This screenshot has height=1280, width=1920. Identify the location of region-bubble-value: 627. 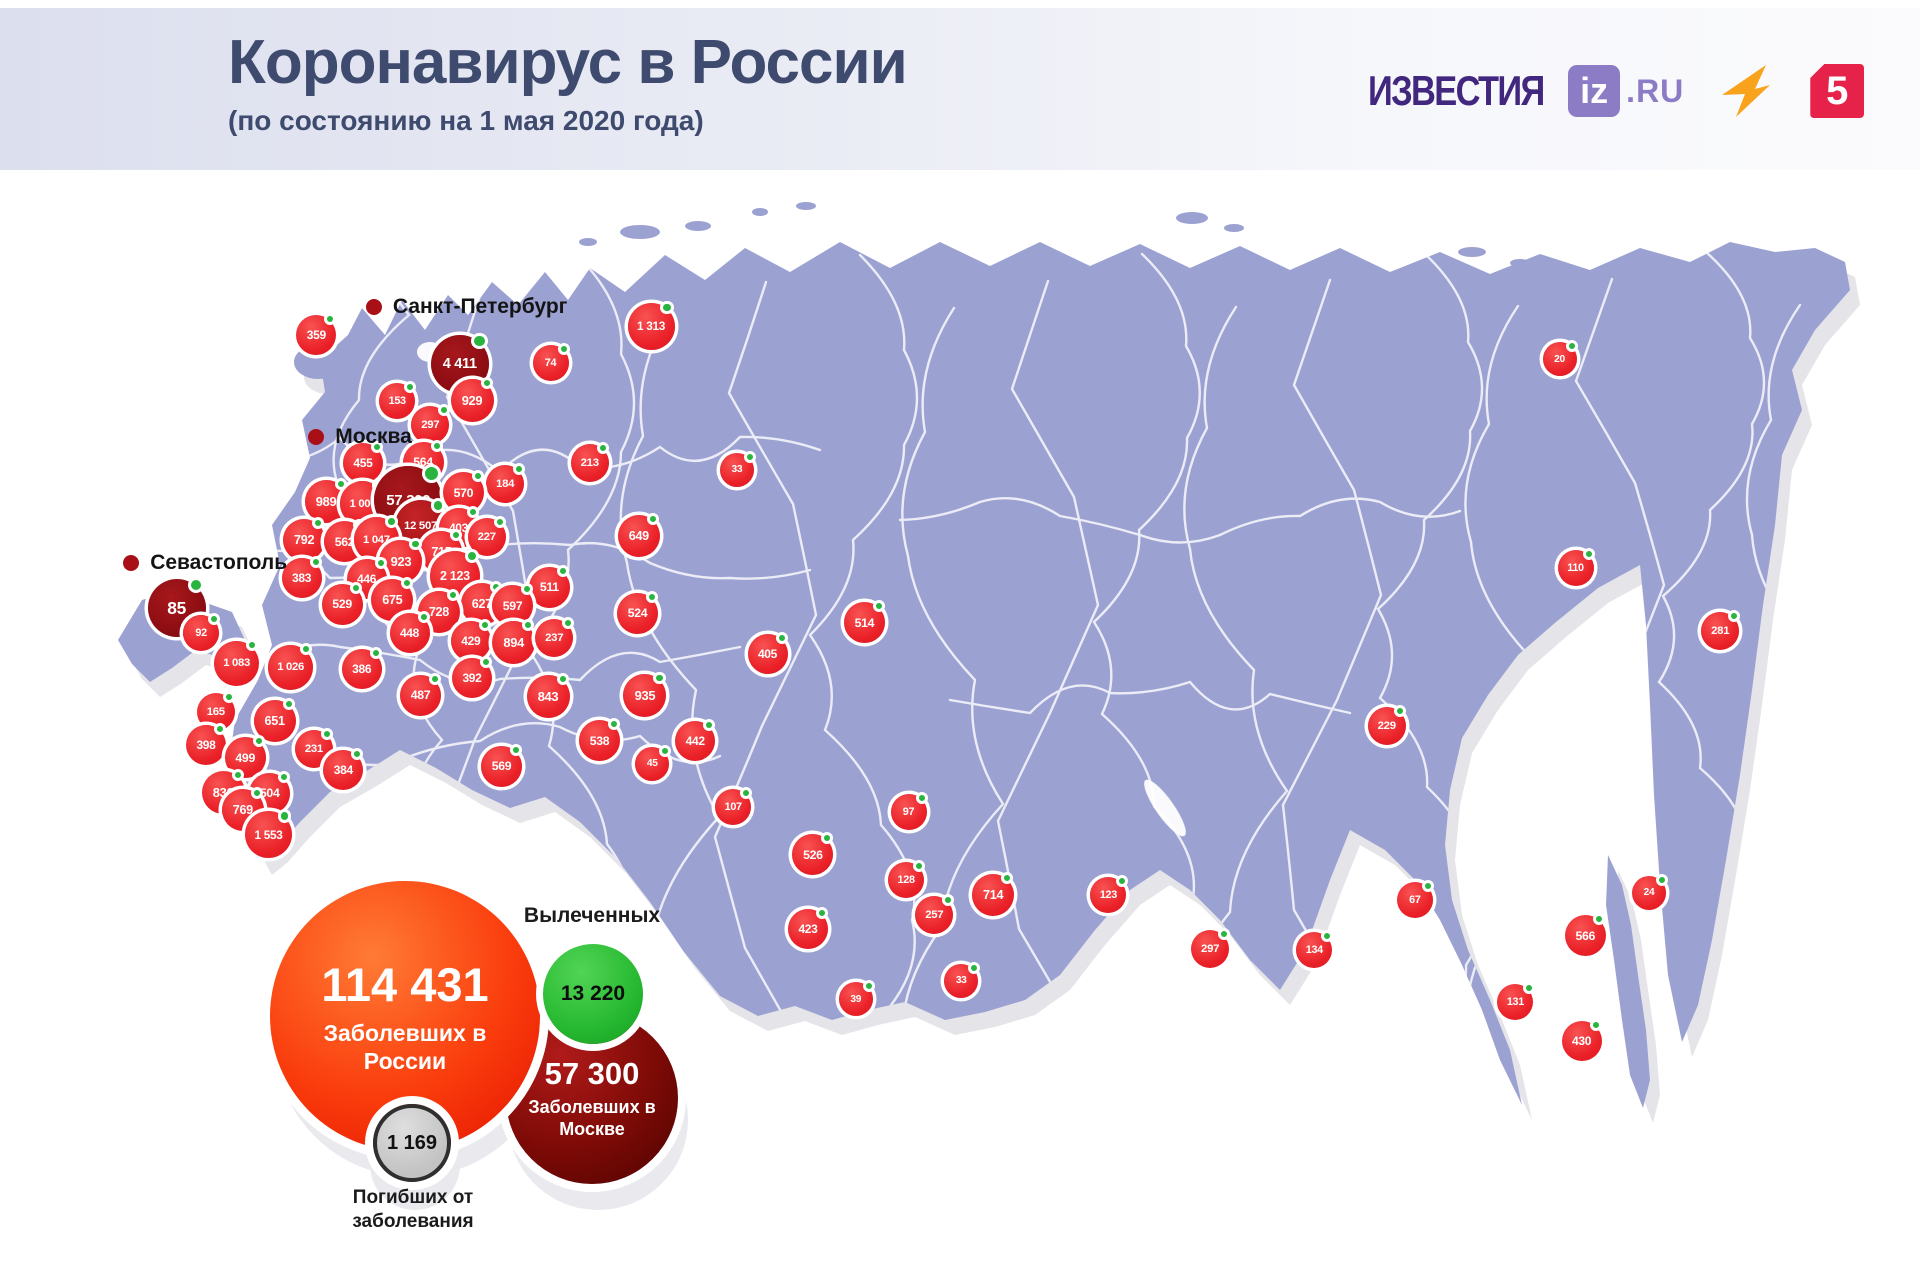
(481, 604).